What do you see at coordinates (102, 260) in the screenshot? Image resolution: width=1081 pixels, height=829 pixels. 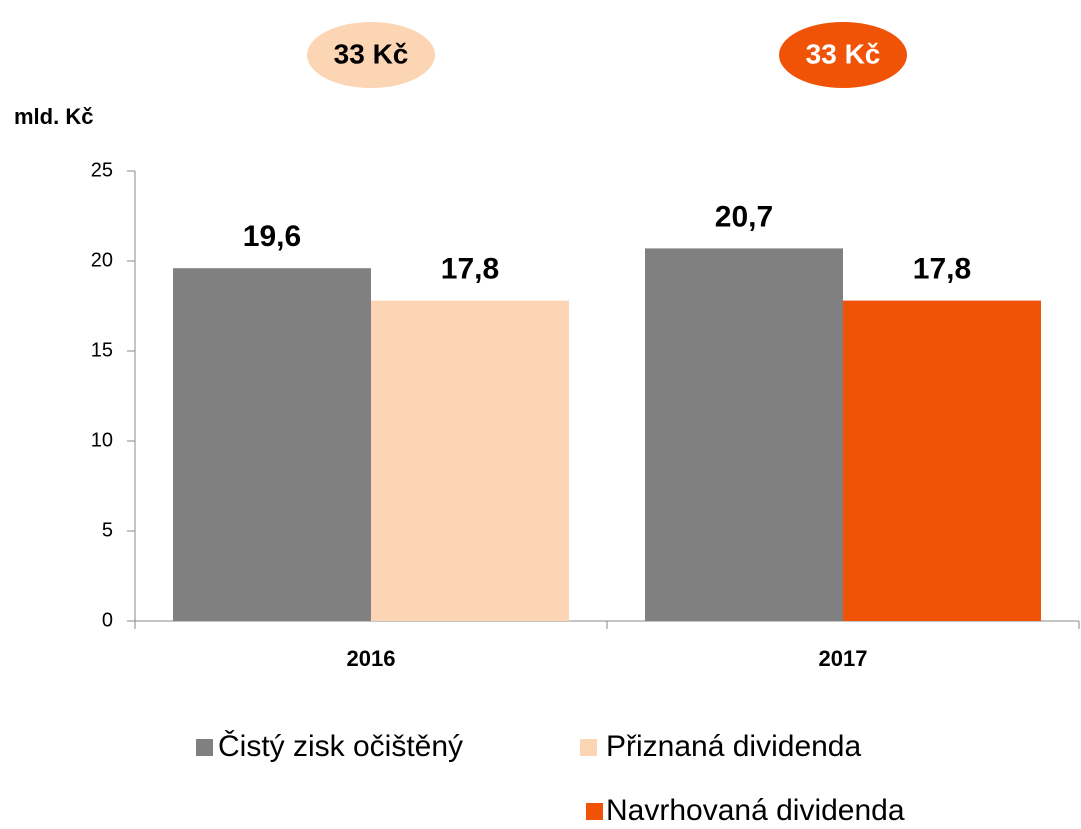 I see `y-tick-label: 20` at bounding box center [102, 260].